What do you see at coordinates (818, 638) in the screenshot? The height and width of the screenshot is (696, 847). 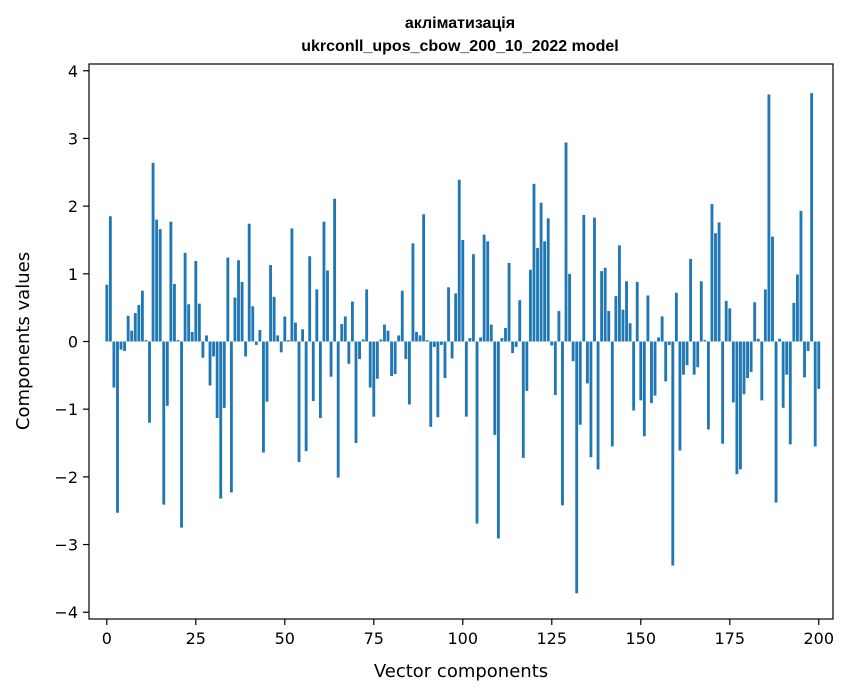 I see `x-tick-label: 200` at bounding box center [818, 638].